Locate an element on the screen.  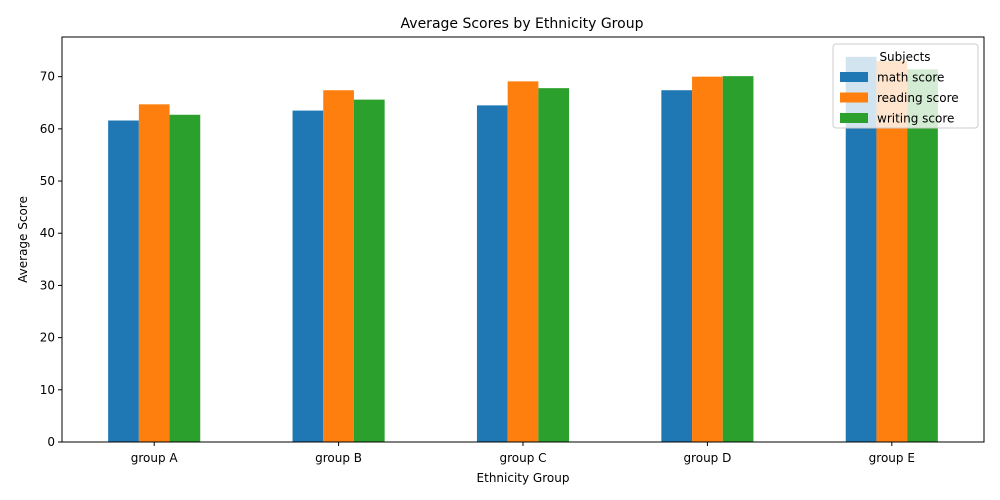
bar-writing-score-group-E is located at coordinates (922, 256).